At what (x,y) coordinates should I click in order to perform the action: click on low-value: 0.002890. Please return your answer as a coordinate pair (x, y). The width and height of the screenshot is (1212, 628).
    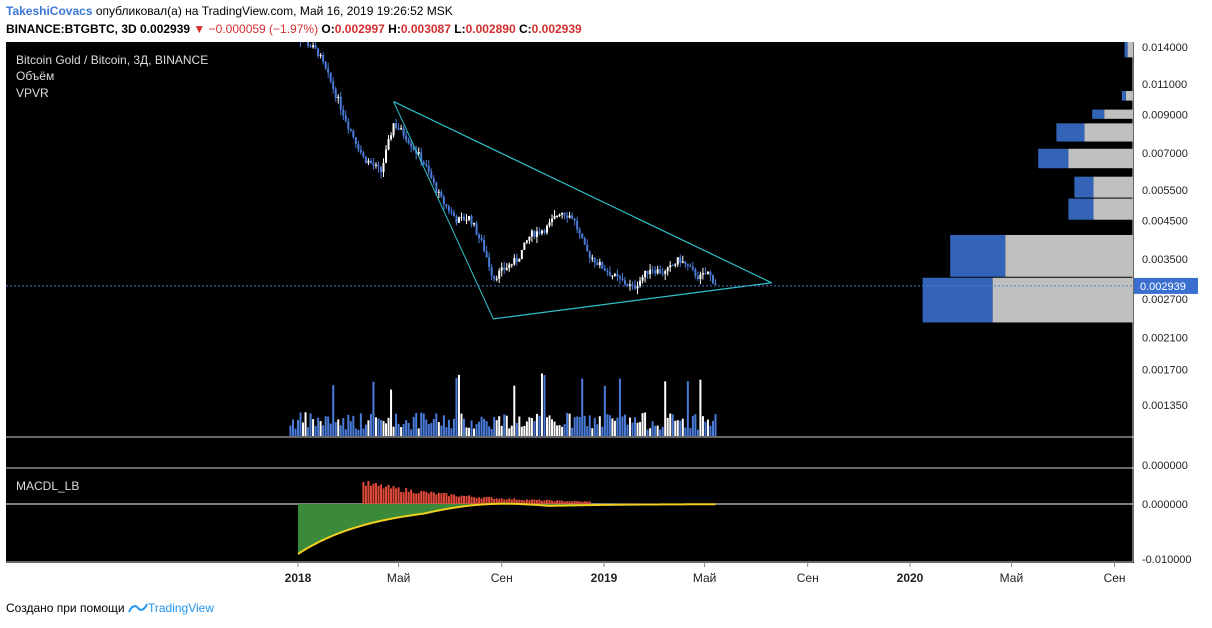
    Looking at the image, I should click on (490, 29).